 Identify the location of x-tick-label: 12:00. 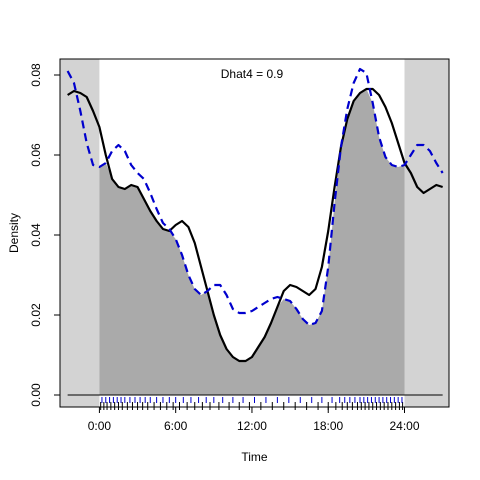
(252, 426).